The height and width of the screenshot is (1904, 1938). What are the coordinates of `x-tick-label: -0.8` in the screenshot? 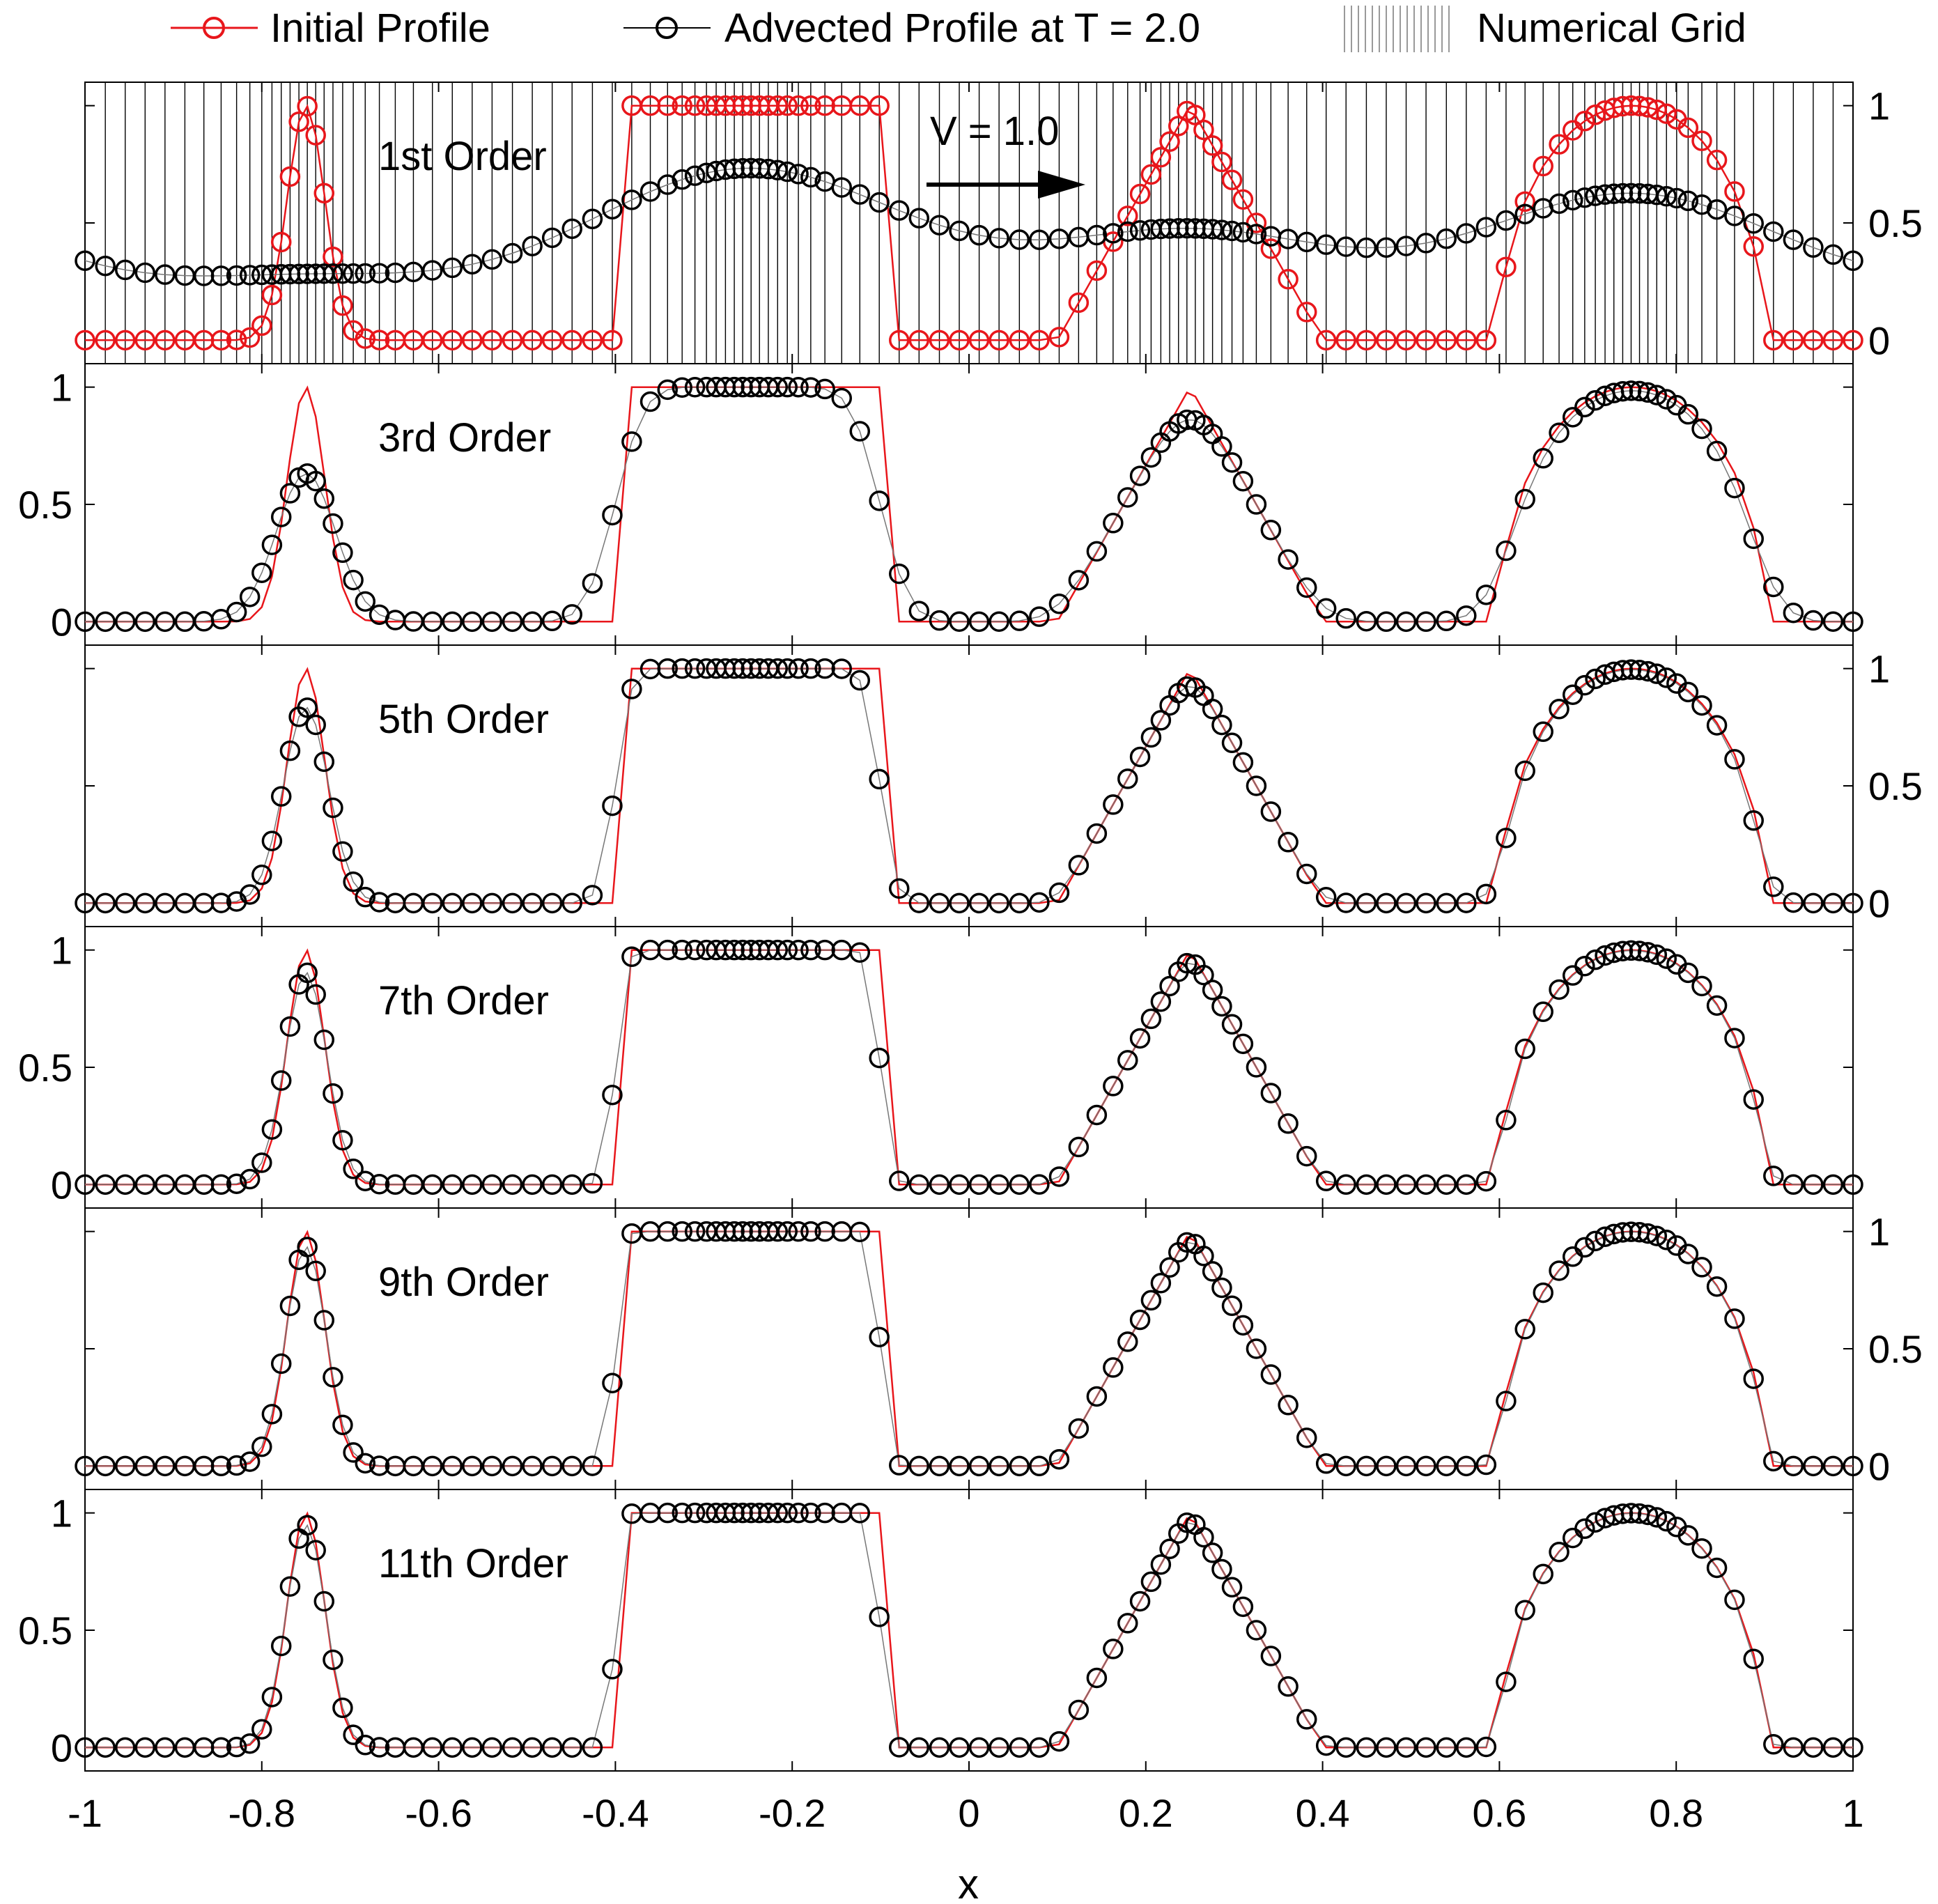 It's located at (262, 1813).